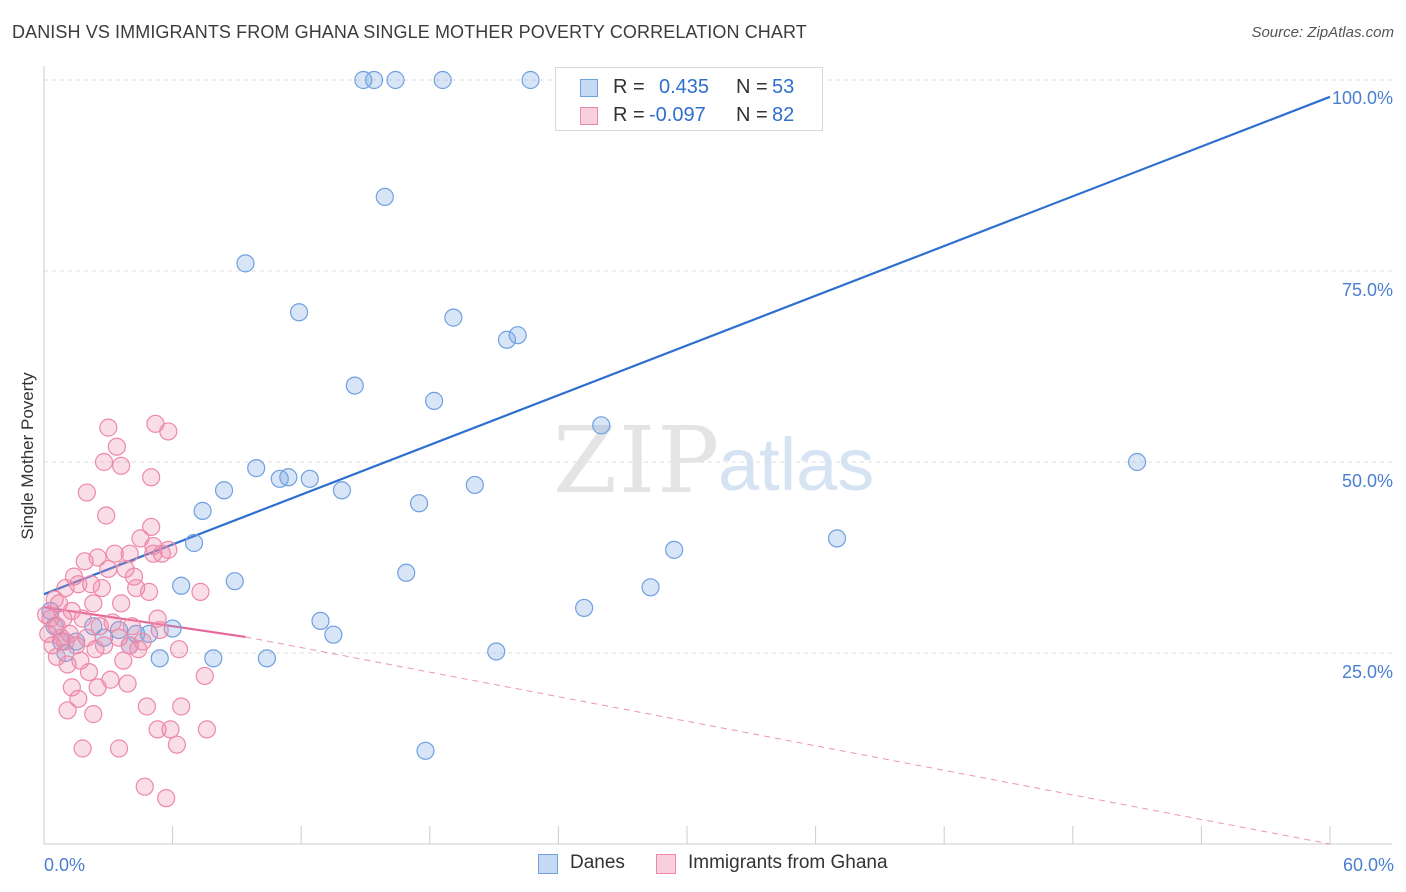 The width and height of the screenshot is (1406, 892). Describe the element at coordinates (783, 87) in the screenshot. I see `n-value: 53` at that location.